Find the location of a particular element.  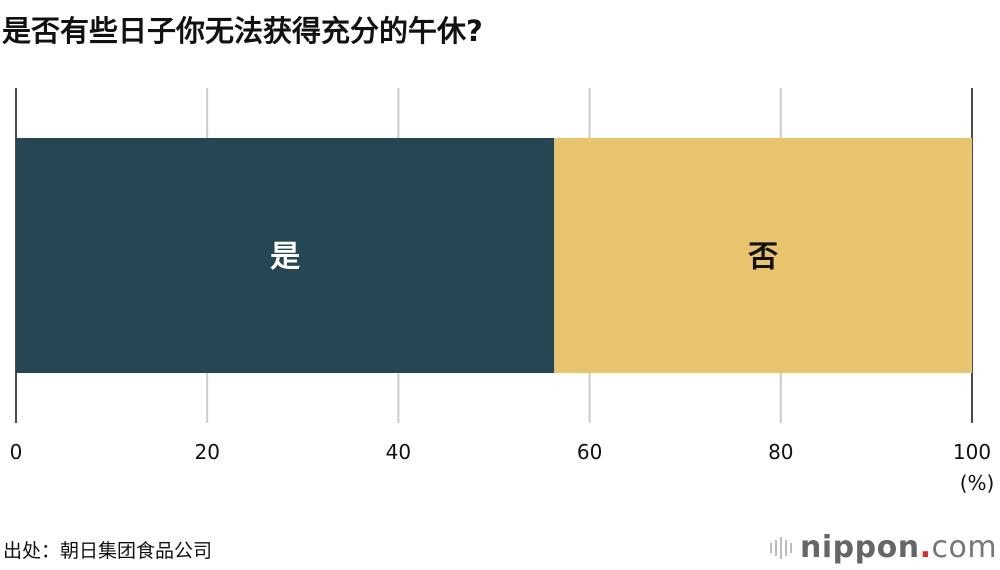

source-note: 出处：朝日集团食品公司 is located at coordinates (108, 551).